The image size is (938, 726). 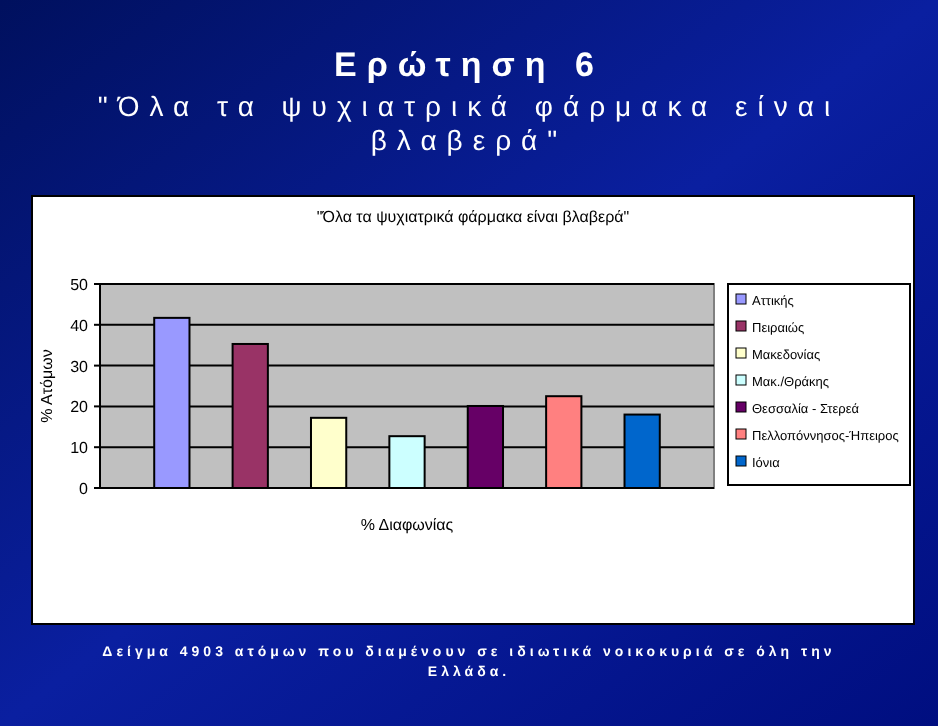 I want to click on y-tick-label: 40, so click(x=80, y=325).